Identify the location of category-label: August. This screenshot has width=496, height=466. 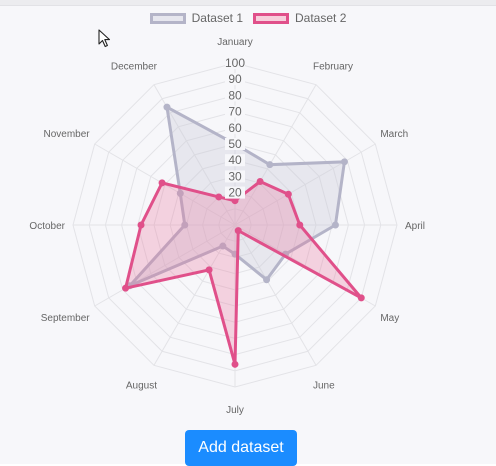
(141, 385).